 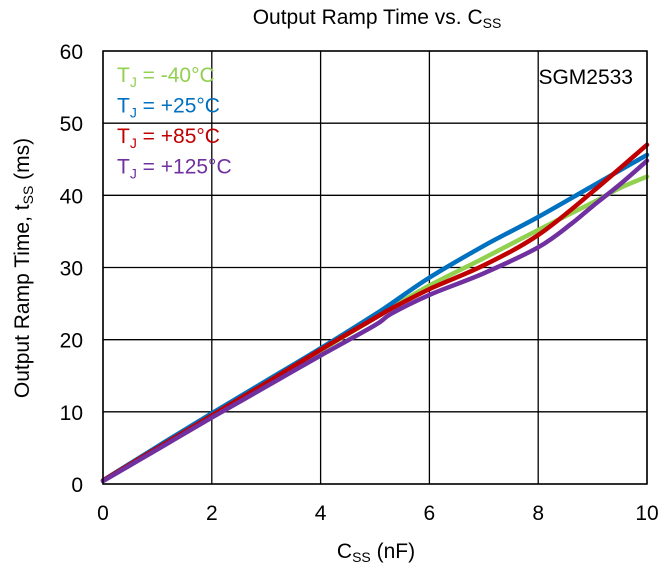 What do you see at coordinates (168, 138) in the screenshot?
I see `legend-entry-2: TJ = +85°C` at bounding box center [168, 138].